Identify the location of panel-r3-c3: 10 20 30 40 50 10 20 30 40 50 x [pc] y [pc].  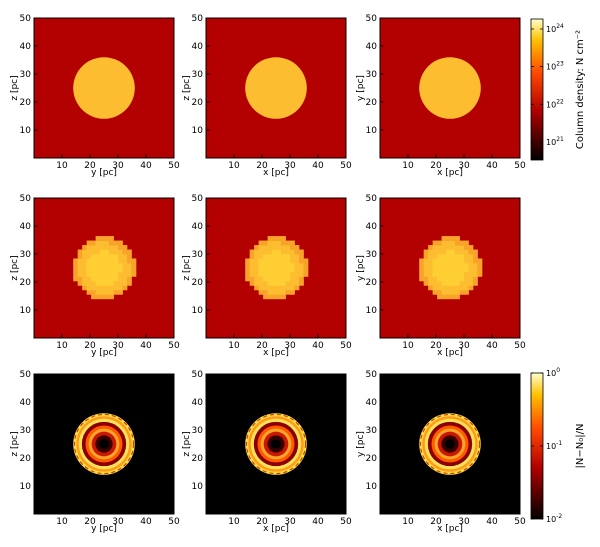
(441, 452).